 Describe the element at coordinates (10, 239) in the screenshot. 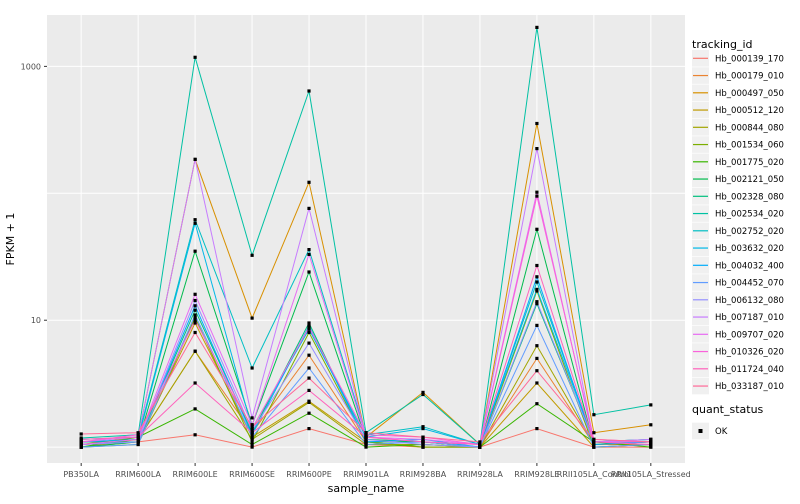

I see `y-axis-title: FPKM + 1` at that location.